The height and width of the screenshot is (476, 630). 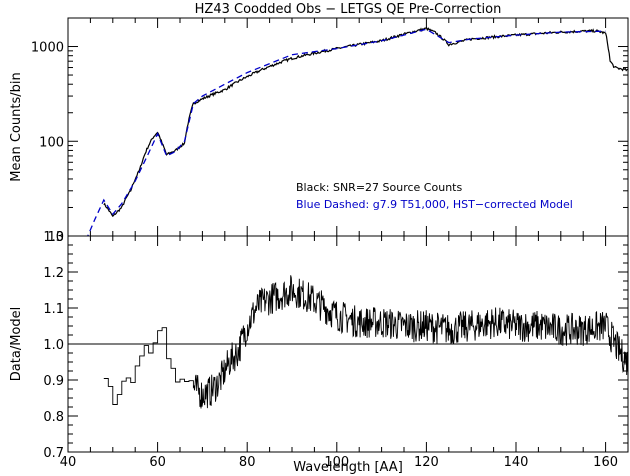 What do you see at coordinates (336, 462) in the screenshot?
I see `bottom-xtick-label: 100` at bounding box center [336, 462].